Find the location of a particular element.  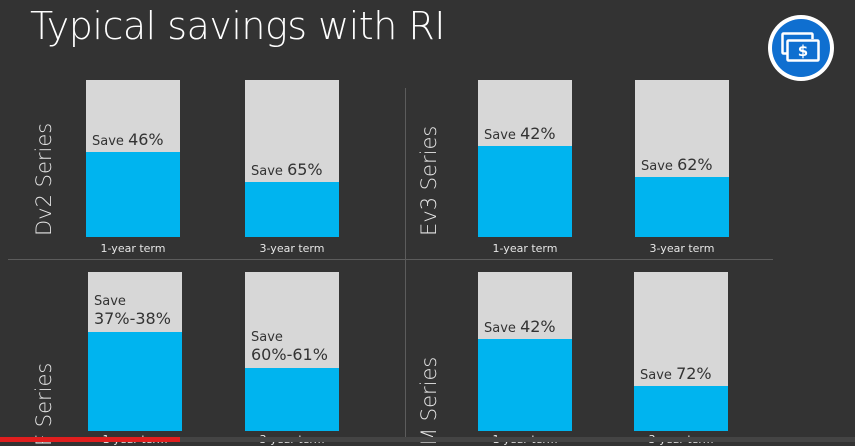

save-percent: 65% is located at coordinates (305, 169).